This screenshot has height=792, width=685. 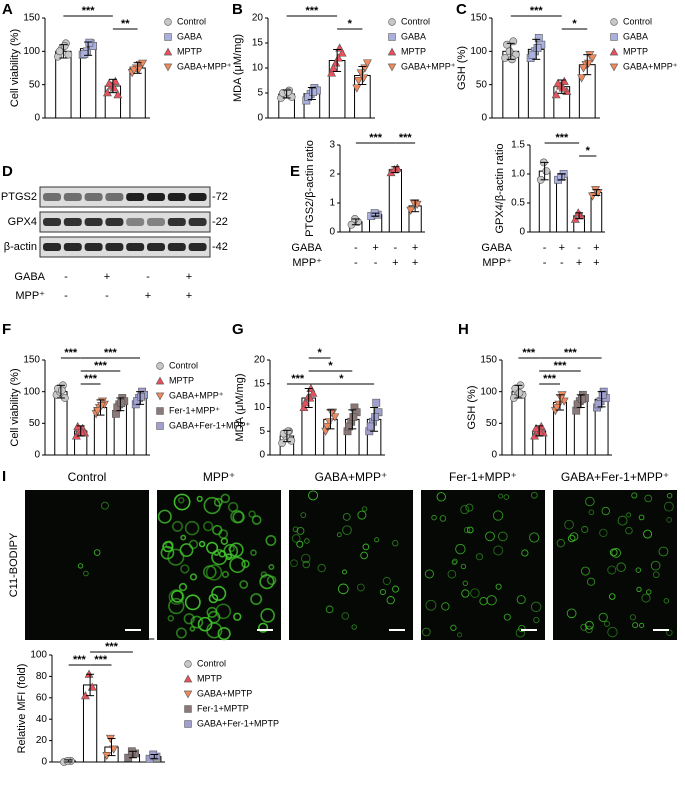 What do you see at coordinates (88, 83) in the screenshot?
I see `bar` at bounding box center [88, 83].